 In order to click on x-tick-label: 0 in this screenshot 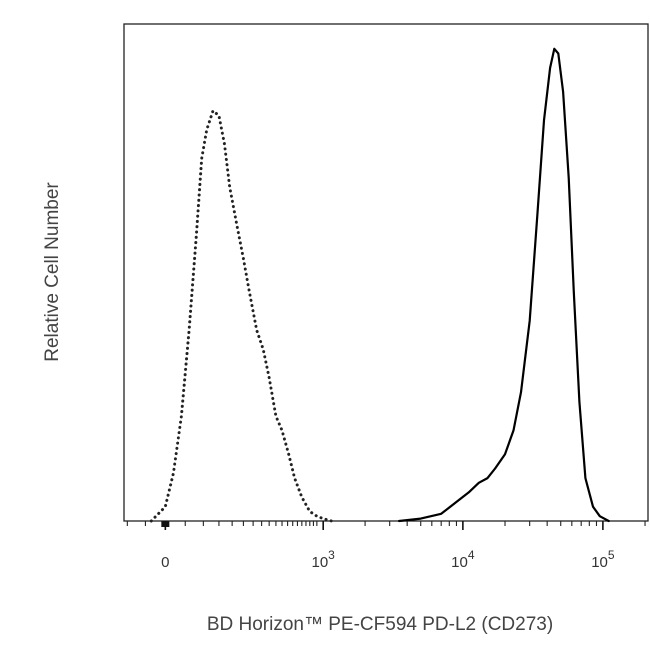, I will do `click(165, 562)`.